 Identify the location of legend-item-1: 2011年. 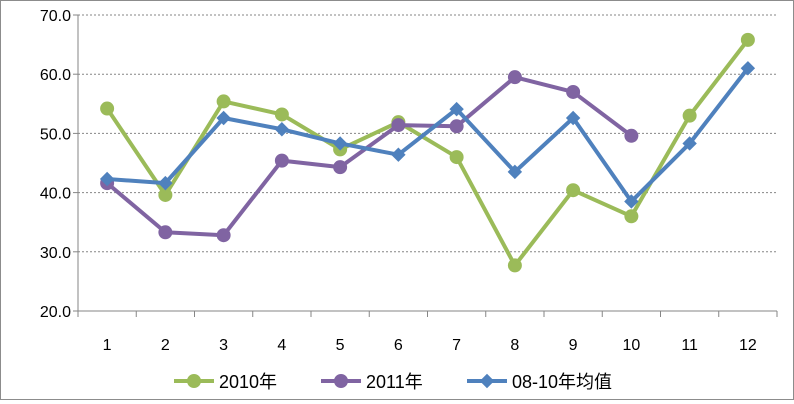
(372, 382).